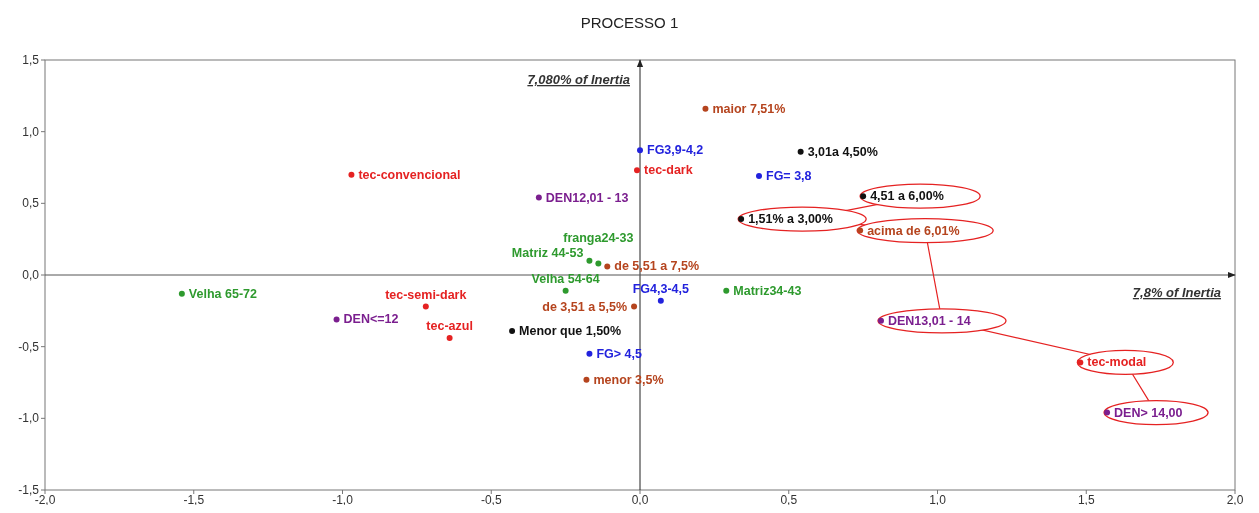  Describe the element at coordinates (767, 290) in the screenshot. I see `series-label: Matriz34-43` at that location.